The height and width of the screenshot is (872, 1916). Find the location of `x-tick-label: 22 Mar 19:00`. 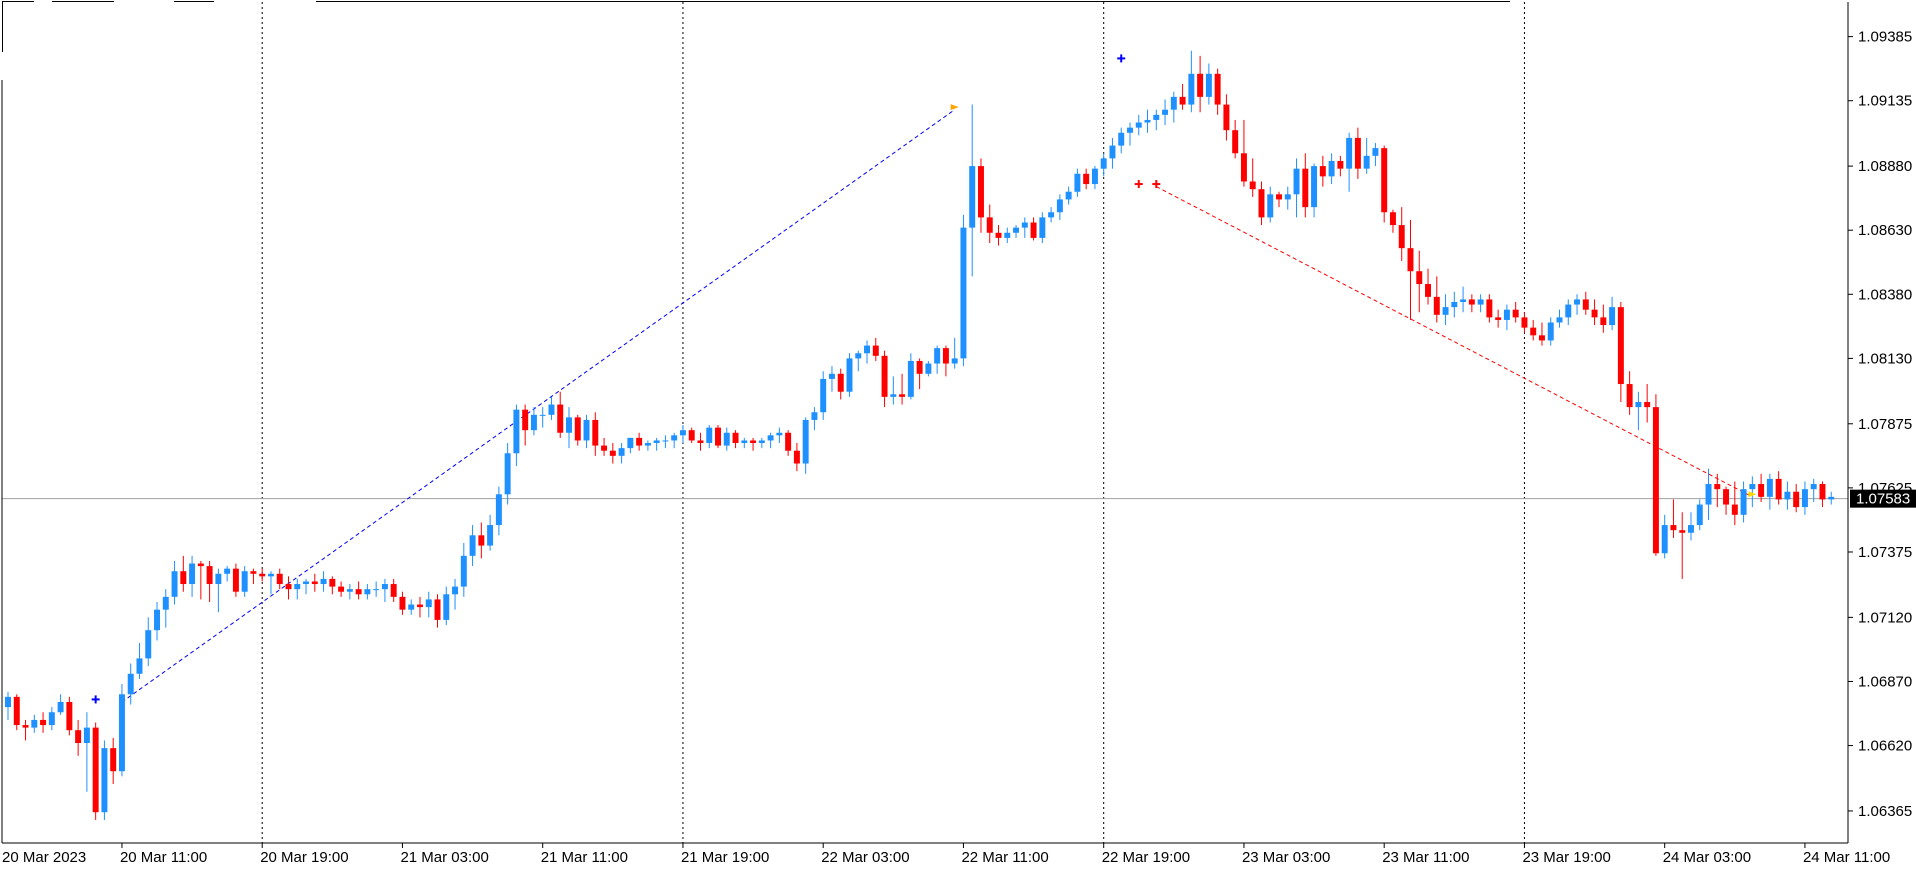

x-tick-label: 22 Mar 19:00 is located at coordinates (1146, 857).